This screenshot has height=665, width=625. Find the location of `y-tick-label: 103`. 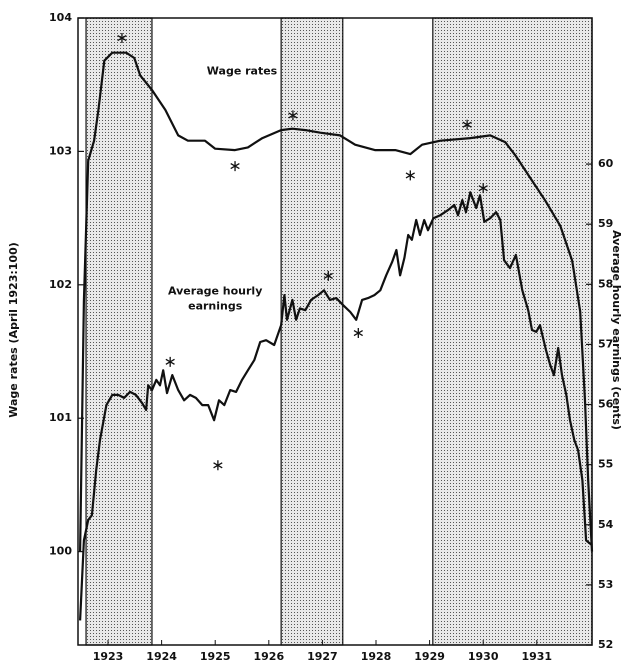

y-tick-label: 103 is located at coordinates (60, 150).